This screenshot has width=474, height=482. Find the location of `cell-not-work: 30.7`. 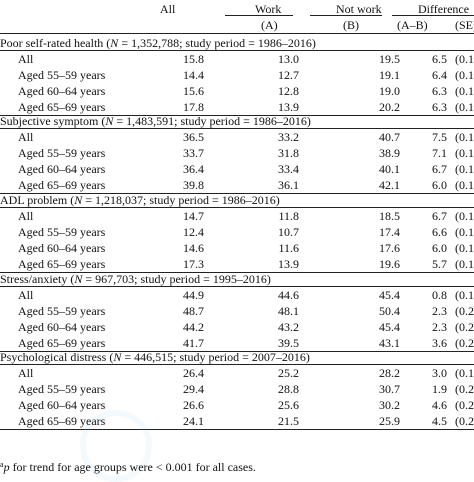

cell-not-work: 30.7 is located at coordinates (389, 389).